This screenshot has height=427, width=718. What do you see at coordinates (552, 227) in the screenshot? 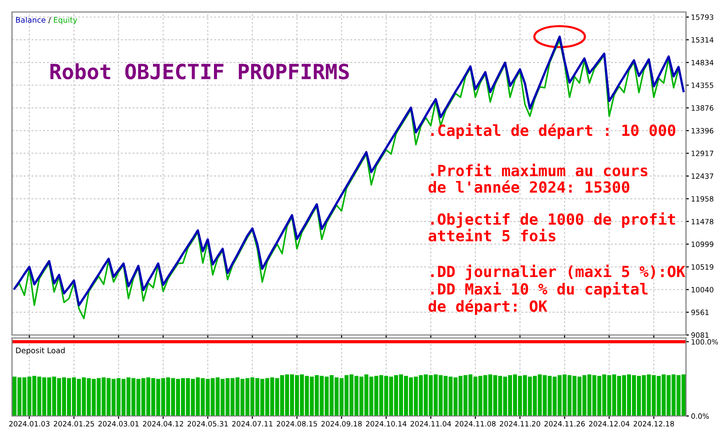
I see `annotation: .Objectif de 1000 de profit atteint 5 fois` at bounding box center [552, 227].